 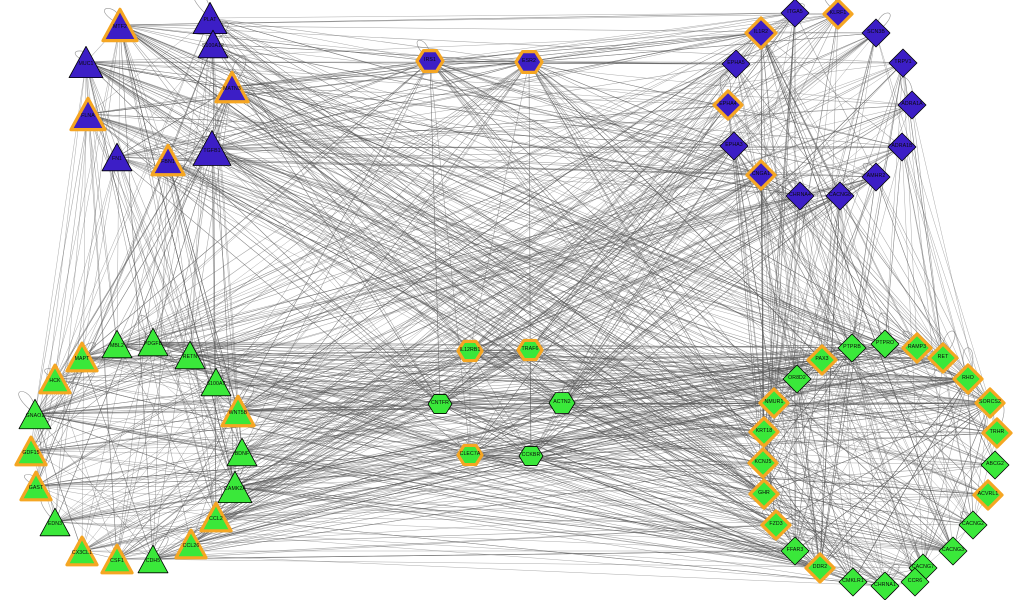 I want to click on network-node-cacng8: CACNG8, so click(x=840, y=196).